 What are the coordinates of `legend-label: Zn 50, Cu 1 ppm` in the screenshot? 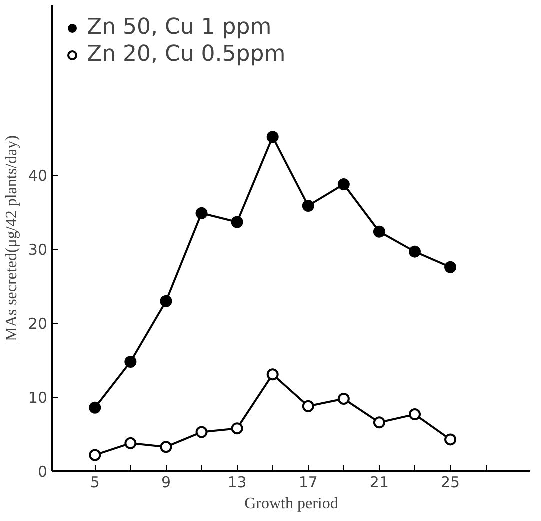 It's located at (179, 27).